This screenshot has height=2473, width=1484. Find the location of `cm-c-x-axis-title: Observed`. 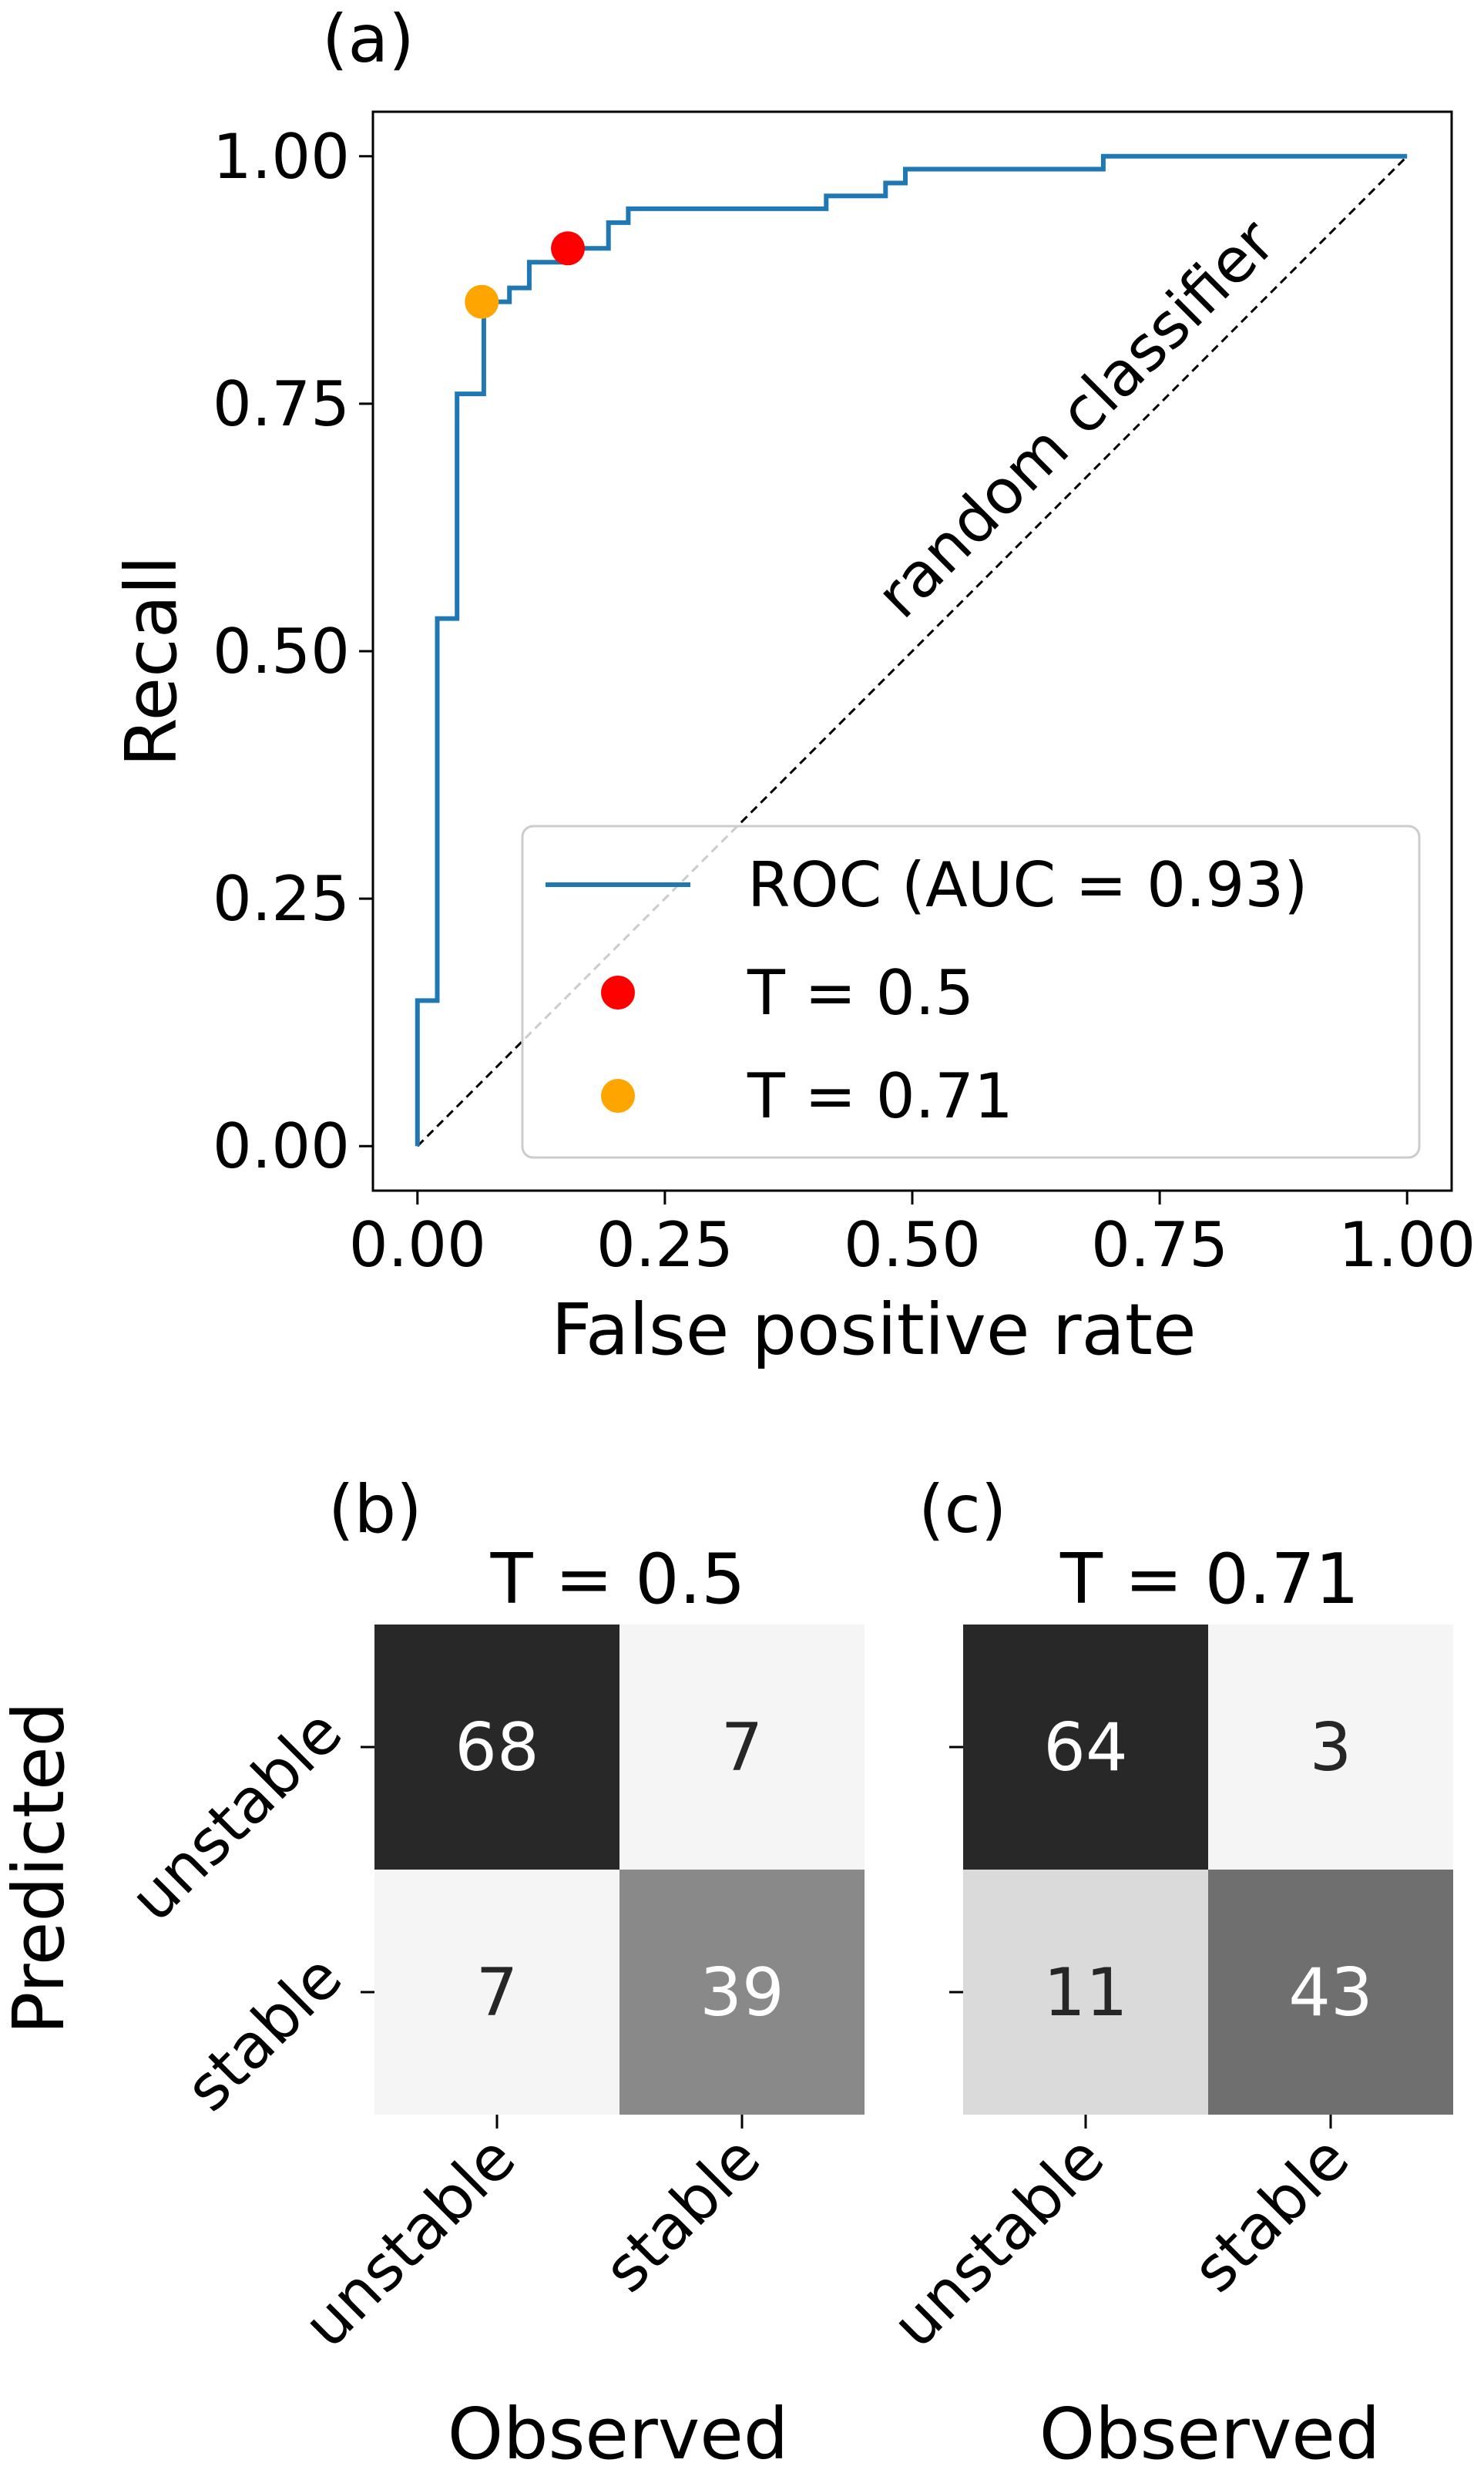

cm-c-x-axis-title: Observed is located at coordinates (1210, 2433).